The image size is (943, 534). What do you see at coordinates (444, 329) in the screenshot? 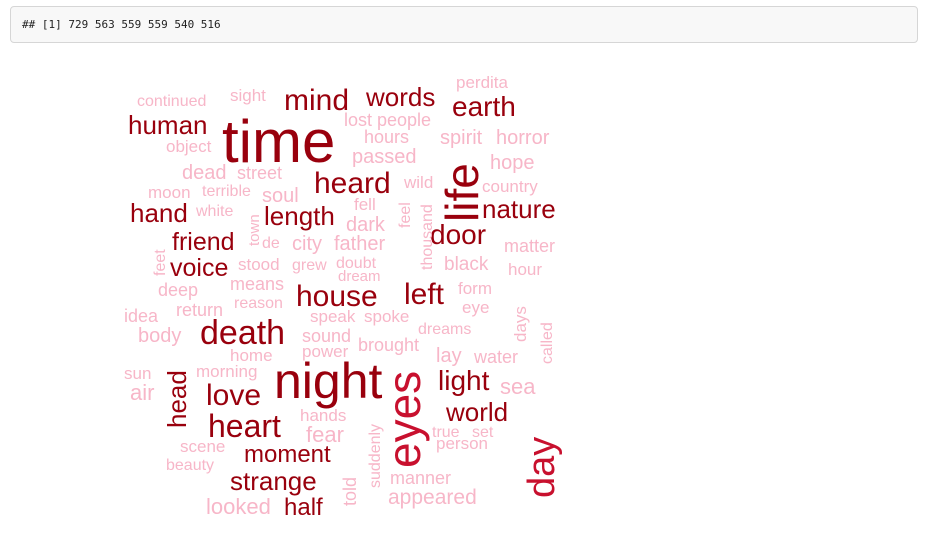
I see `word-dreams: dreams` at bounding box center [444, 329].